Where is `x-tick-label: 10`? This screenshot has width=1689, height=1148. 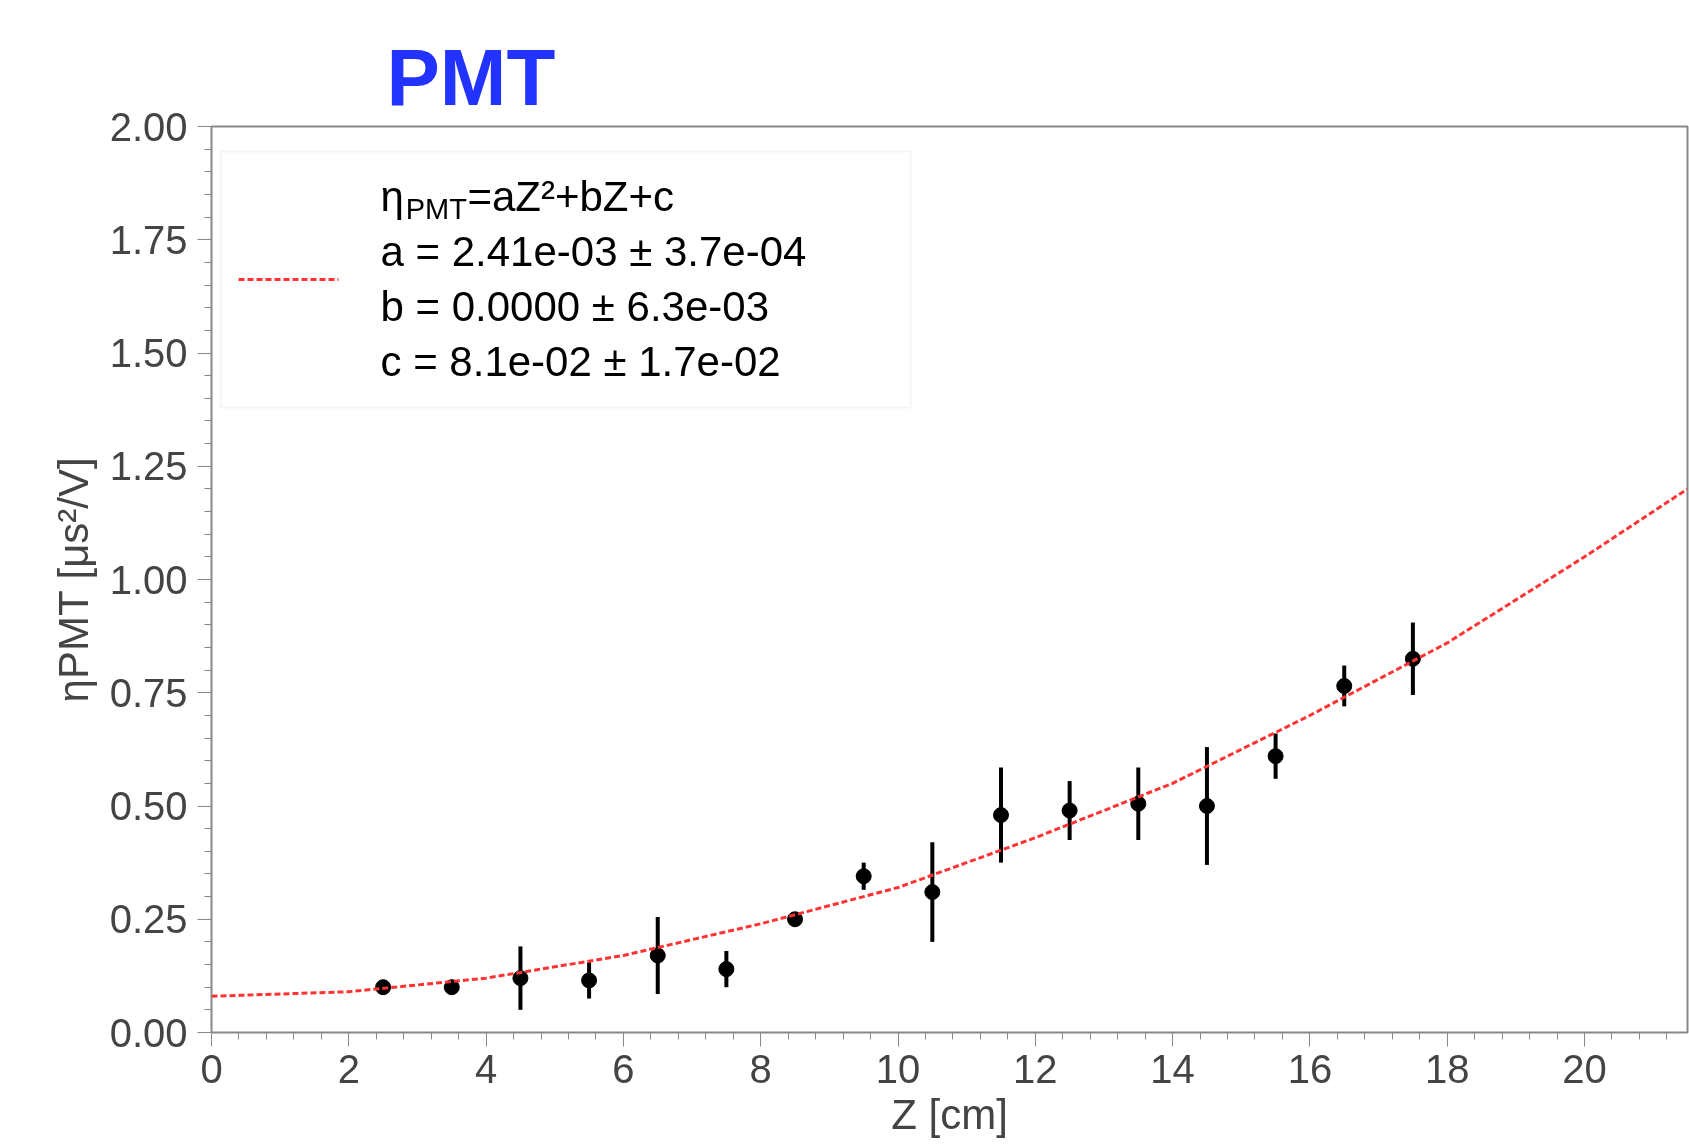 x-tick-label: 10 is located at coordinates (898, 1068).